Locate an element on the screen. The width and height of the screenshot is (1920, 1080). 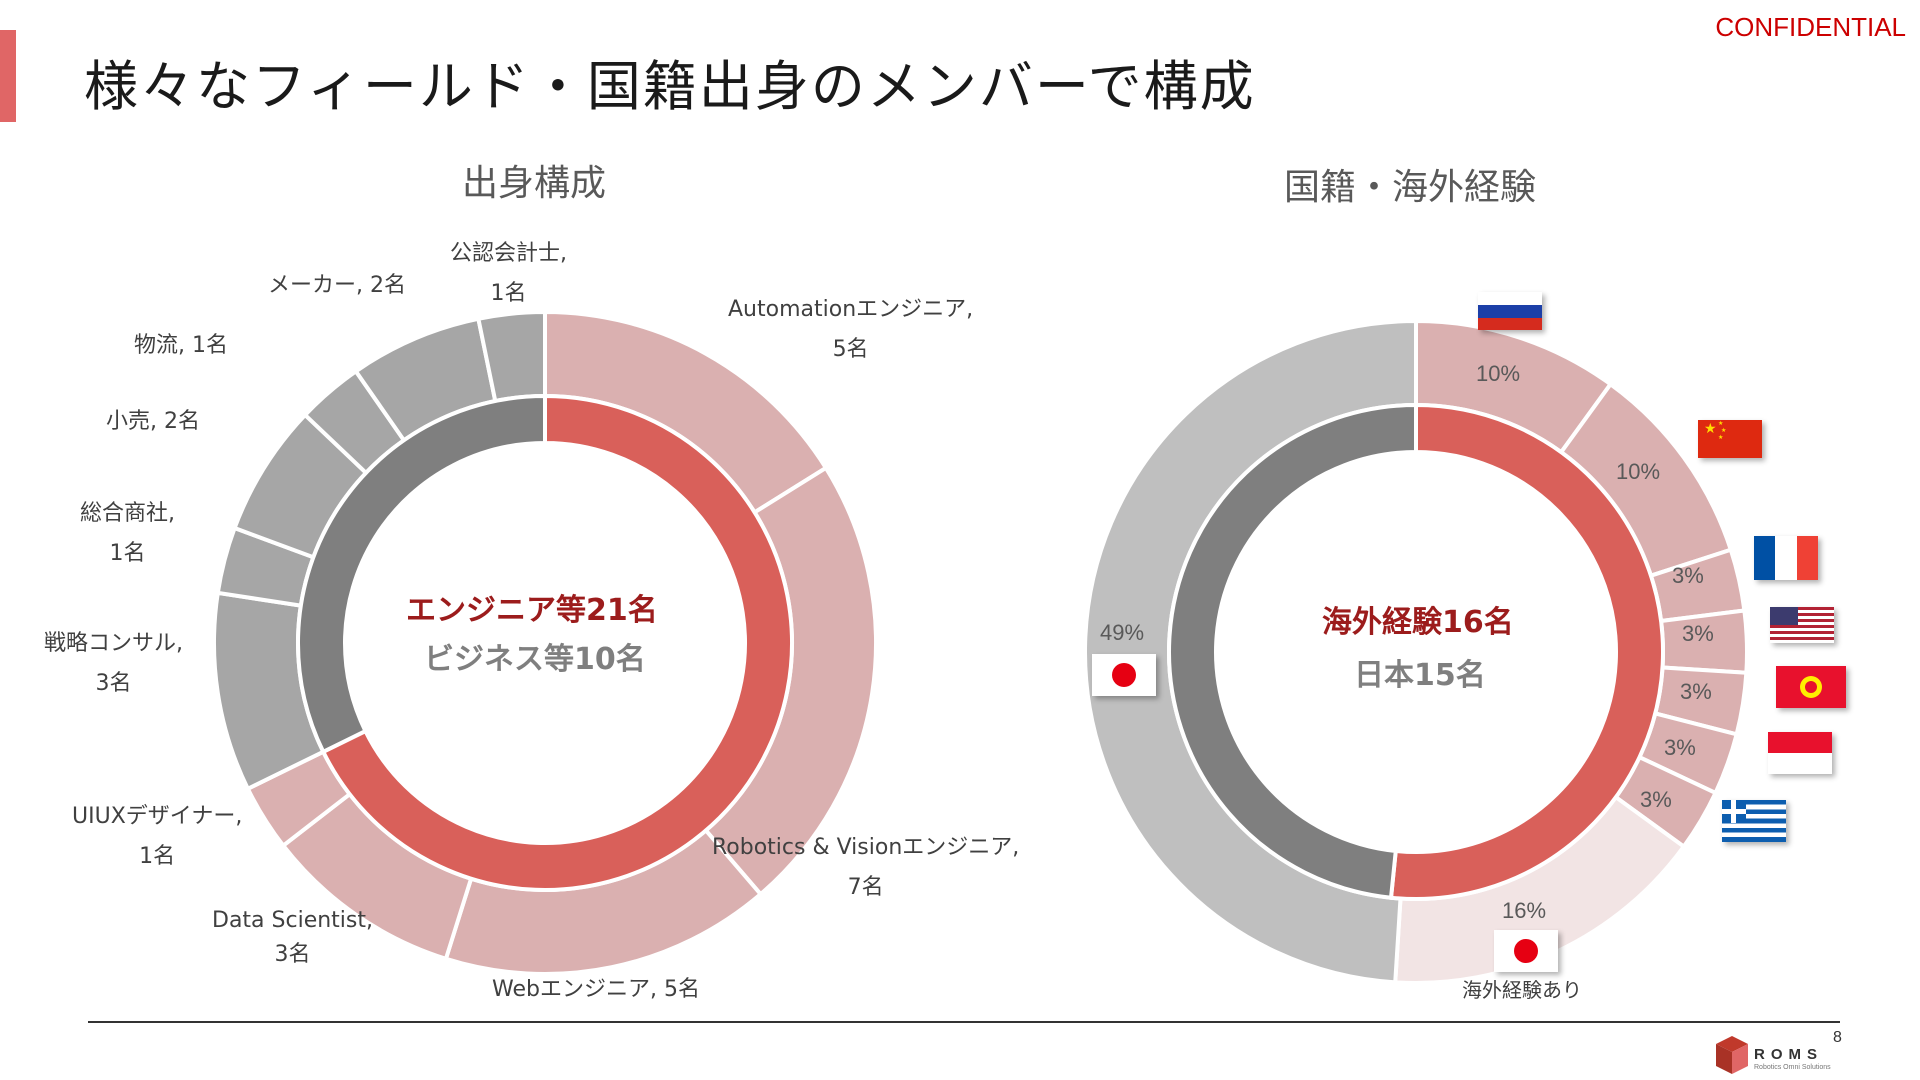
page-number: 8 is located at coordinates (1837, 1037).